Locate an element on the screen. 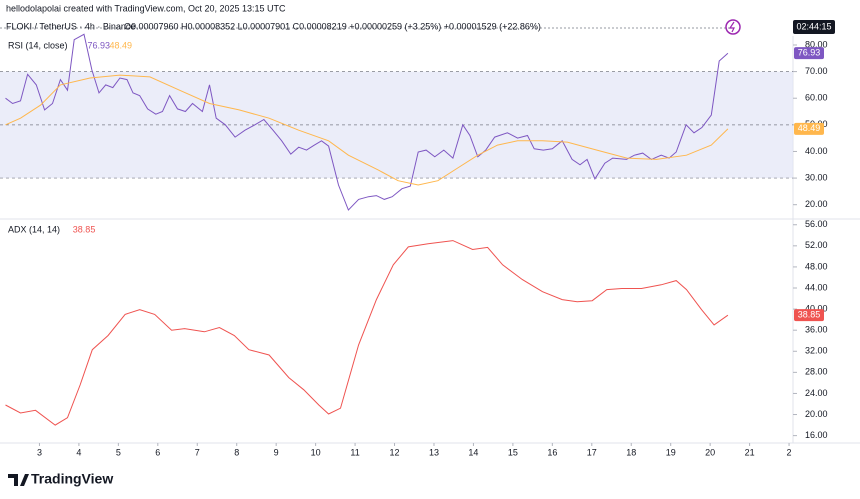 The height and width of the screenshot is (499, 860). y-tick-label: 36.00 is located at coordinates (816, 330).